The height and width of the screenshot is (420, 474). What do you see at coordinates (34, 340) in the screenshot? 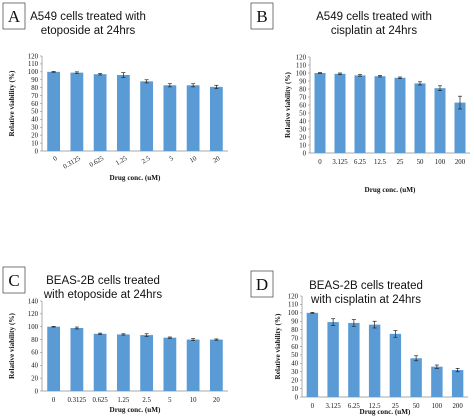
I see `y-tick-label: 80` at bounding box center [34, 340].